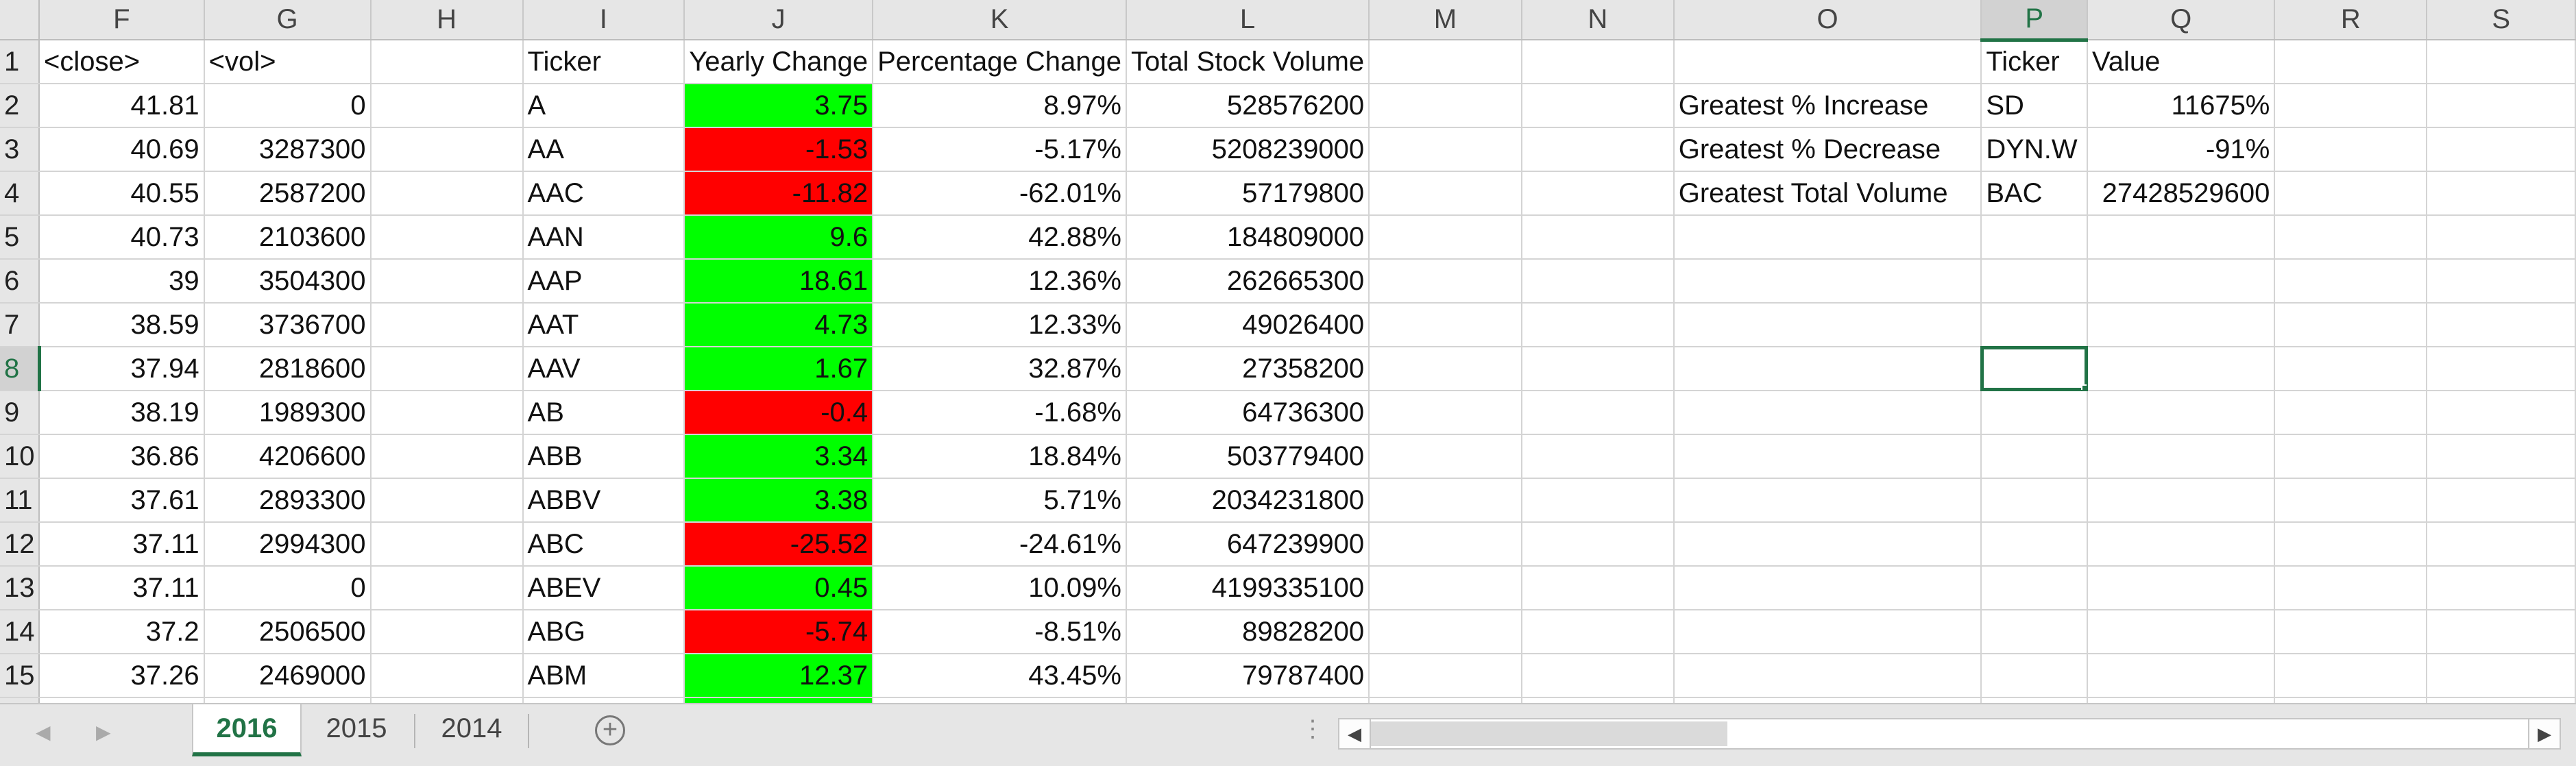  Describe the element at coordinates (1827, 413) in the screenshot. I see `cell-o9` at that location.